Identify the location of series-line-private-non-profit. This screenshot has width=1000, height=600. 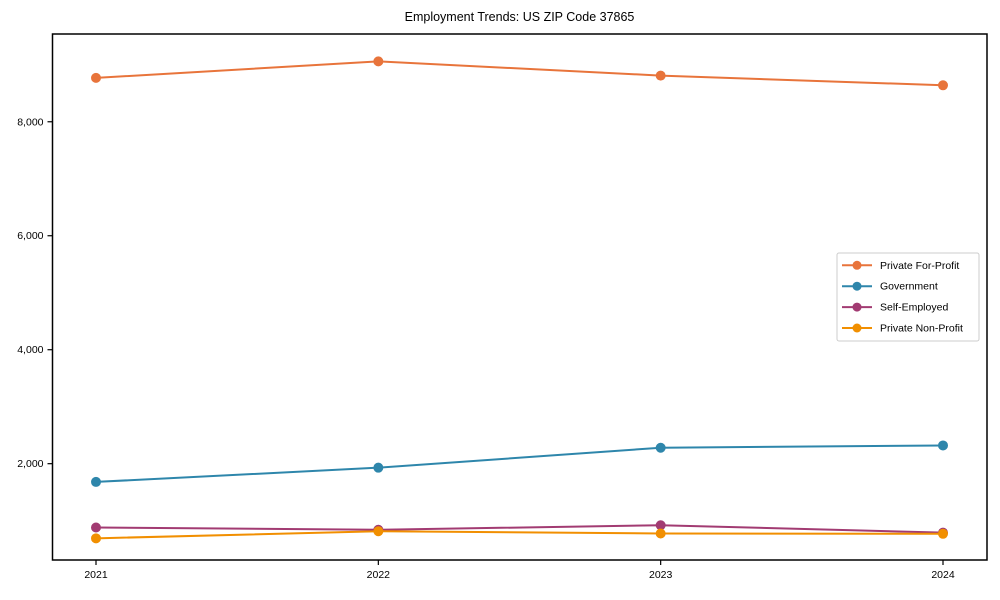
(519, 535).